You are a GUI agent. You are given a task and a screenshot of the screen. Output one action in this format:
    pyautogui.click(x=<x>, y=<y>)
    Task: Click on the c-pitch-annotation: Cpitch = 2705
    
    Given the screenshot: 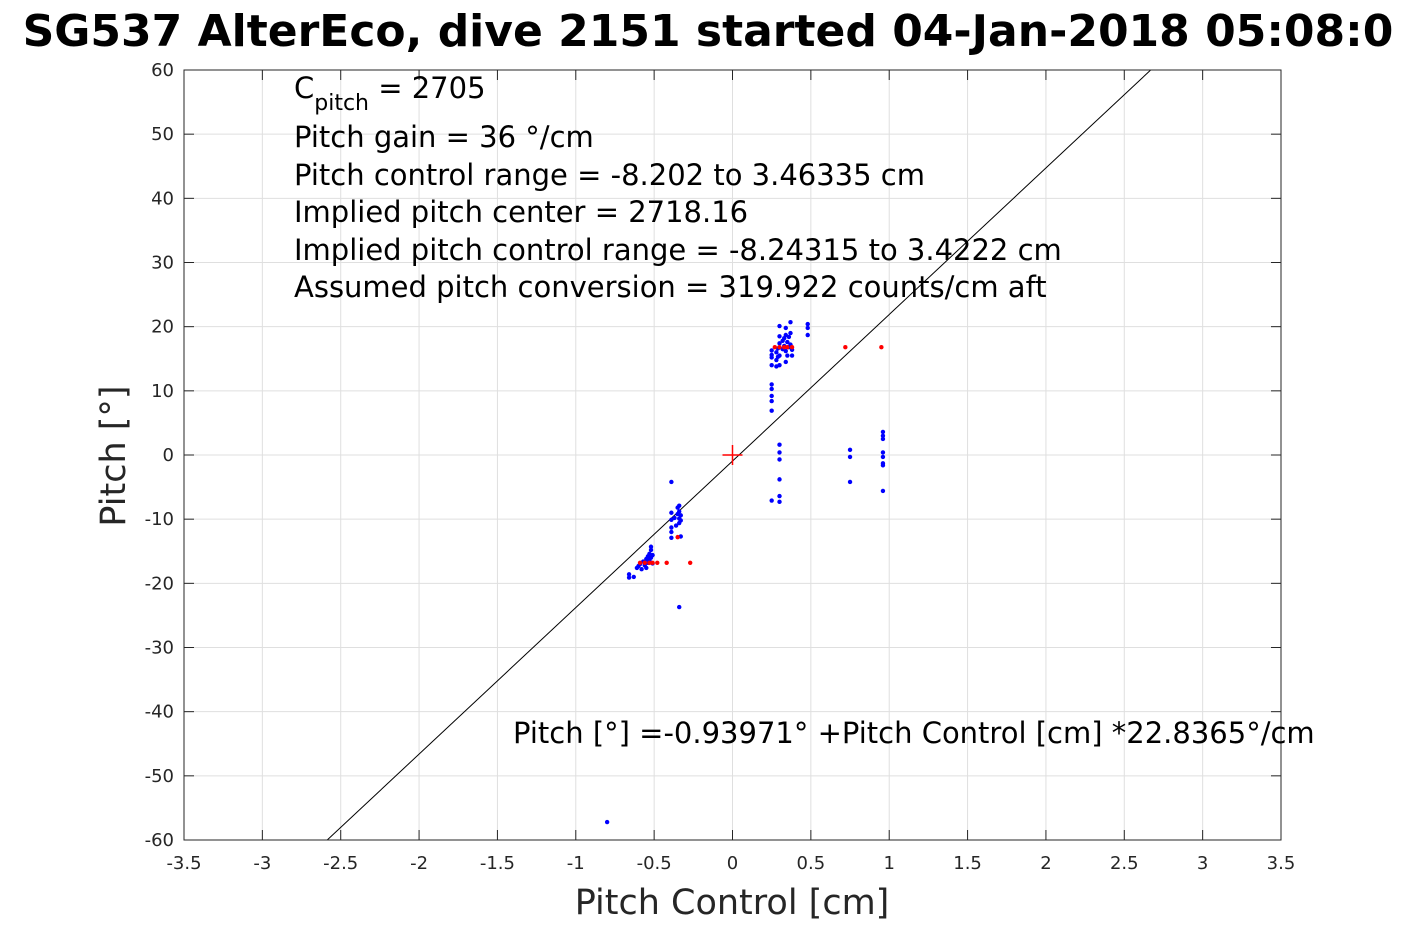 What is the action you would take?
    pyautogui.click(x=390, y=93)
    